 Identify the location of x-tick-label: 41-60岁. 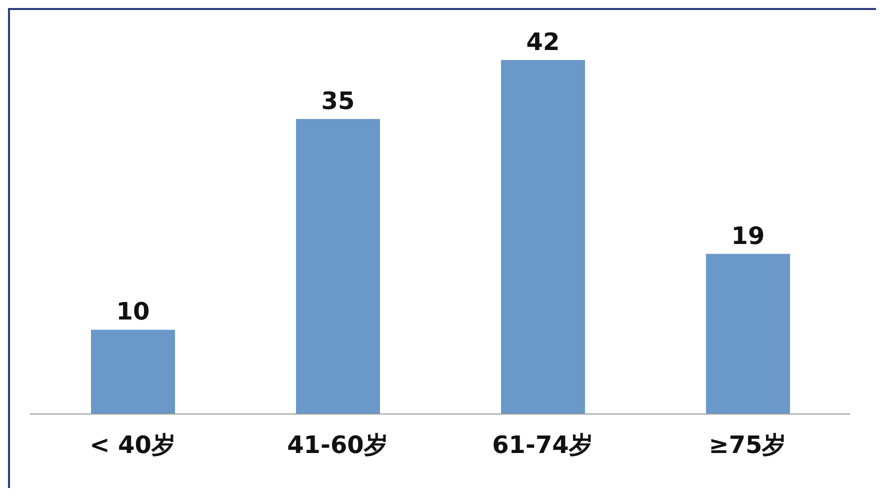
(337, 445).